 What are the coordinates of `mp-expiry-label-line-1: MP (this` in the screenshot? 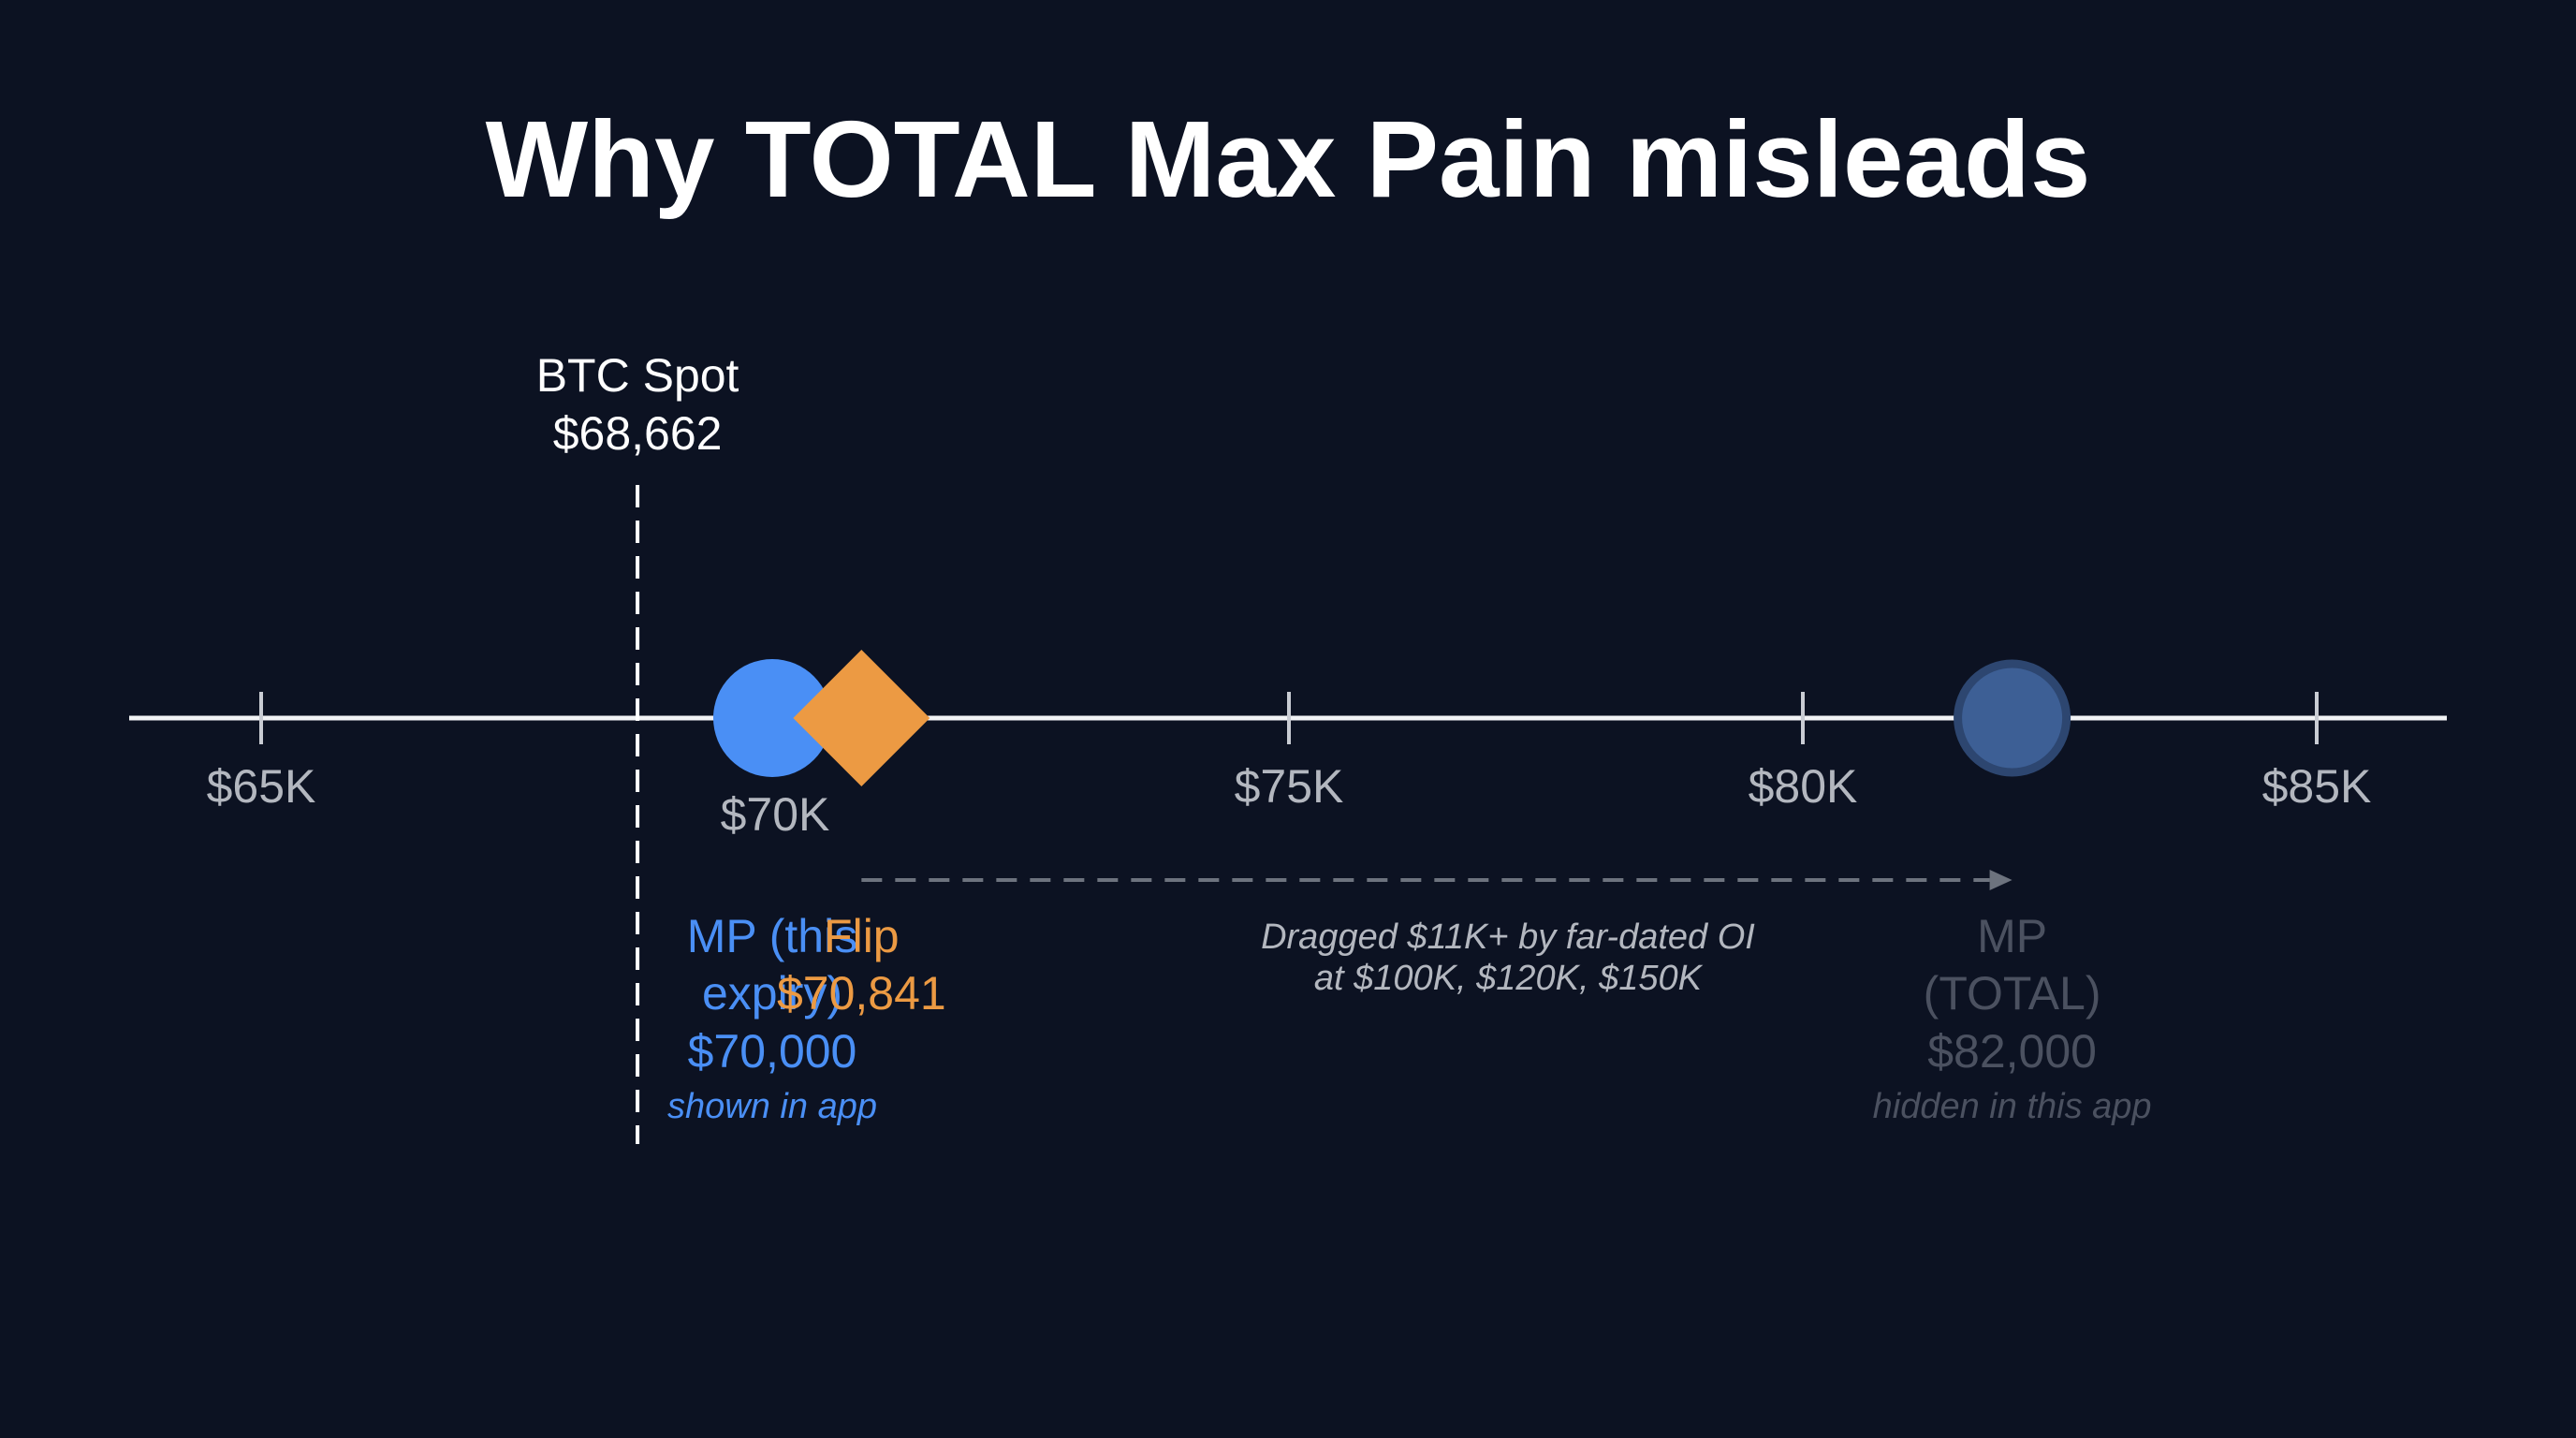 It's located at (772, 936).